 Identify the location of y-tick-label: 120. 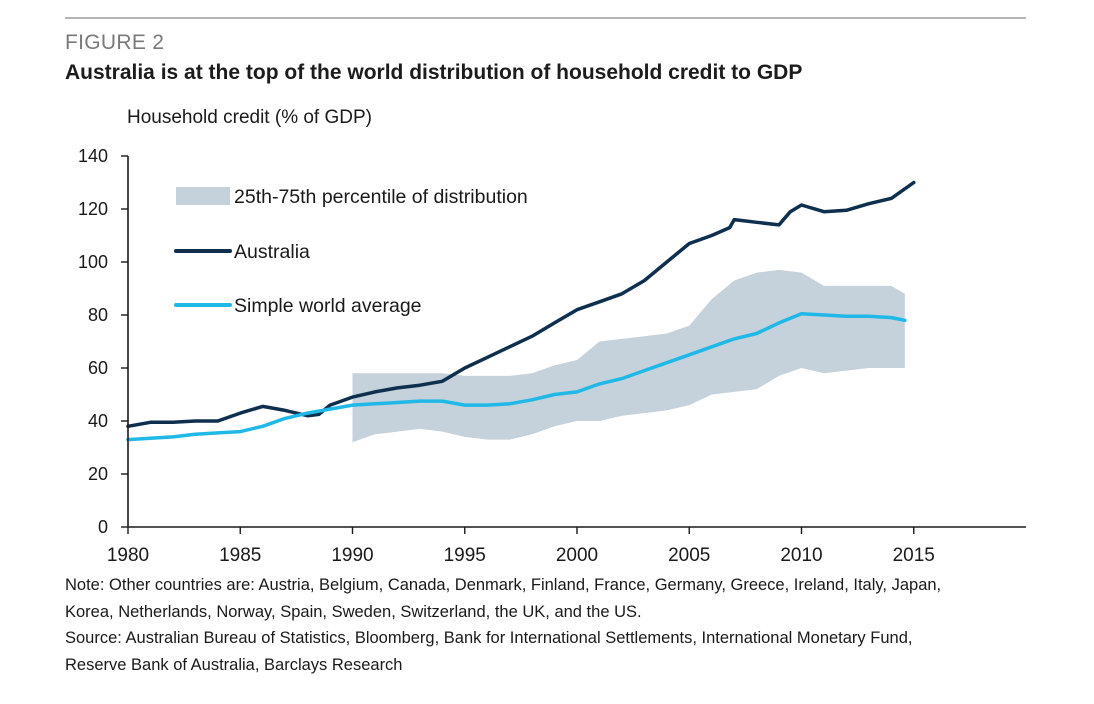
(93, 209).